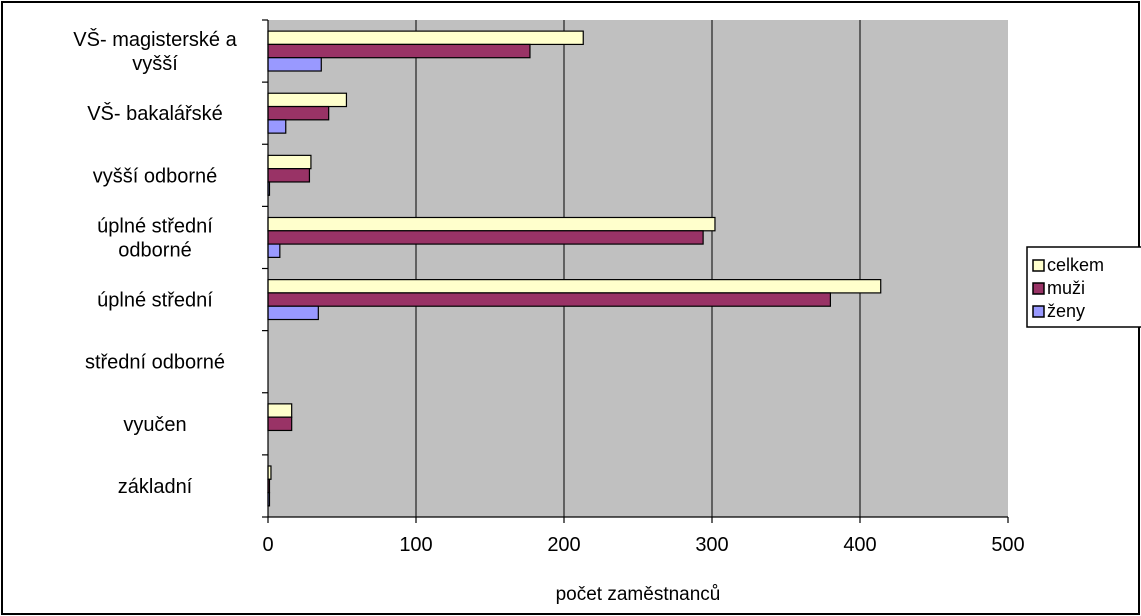 This screenshot has height=616, width=1141. I want to click on bar-muži-4, so click(549, 299).